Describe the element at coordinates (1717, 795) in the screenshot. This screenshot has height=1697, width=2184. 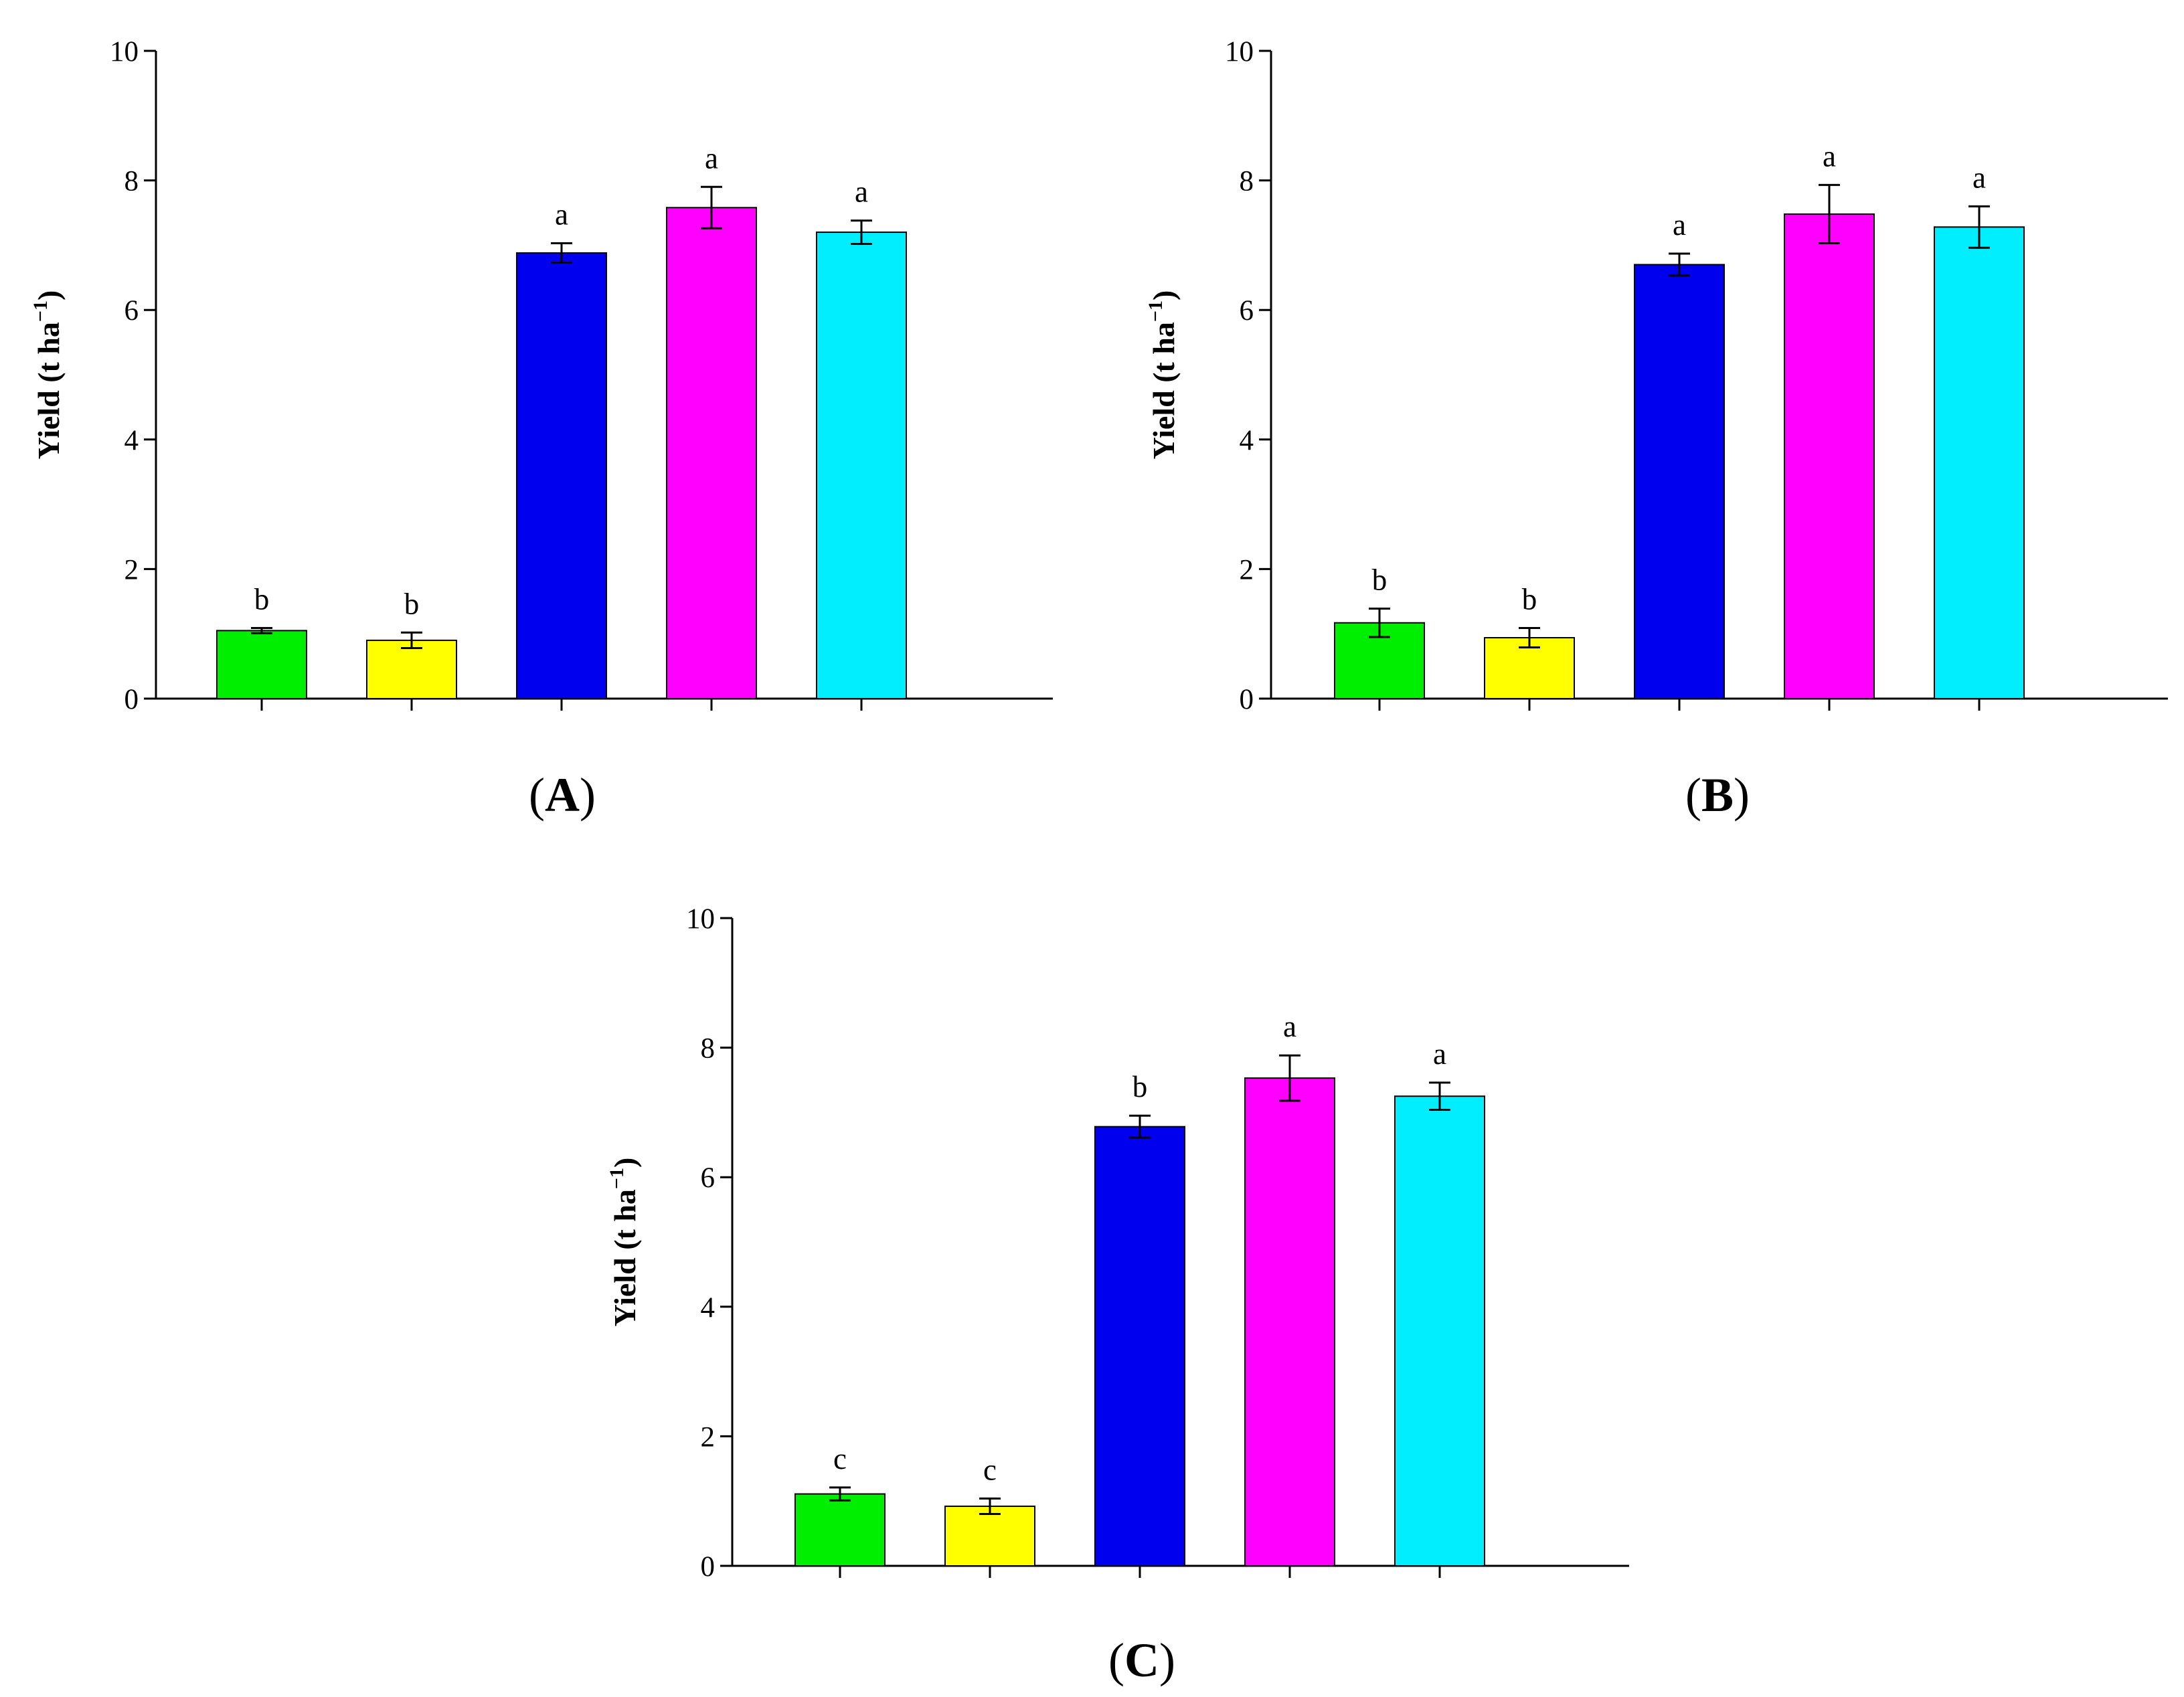
I see `panel-label: (B)` at that location.